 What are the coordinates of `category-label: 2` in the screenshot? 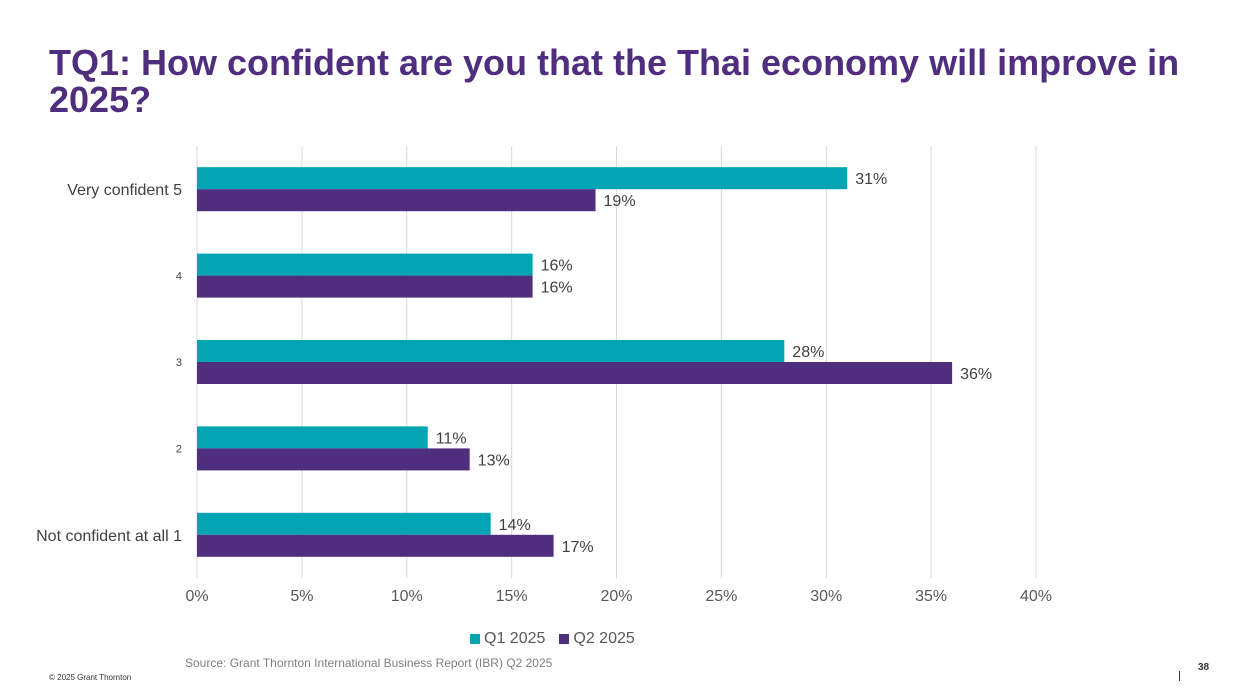 It's located at (179, 449).